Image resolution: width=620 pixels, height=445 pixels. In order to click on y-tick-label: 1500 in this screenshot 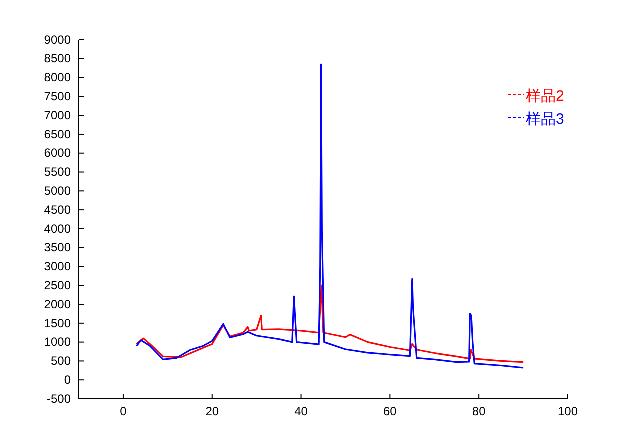, I will do `click(58, 323)`.